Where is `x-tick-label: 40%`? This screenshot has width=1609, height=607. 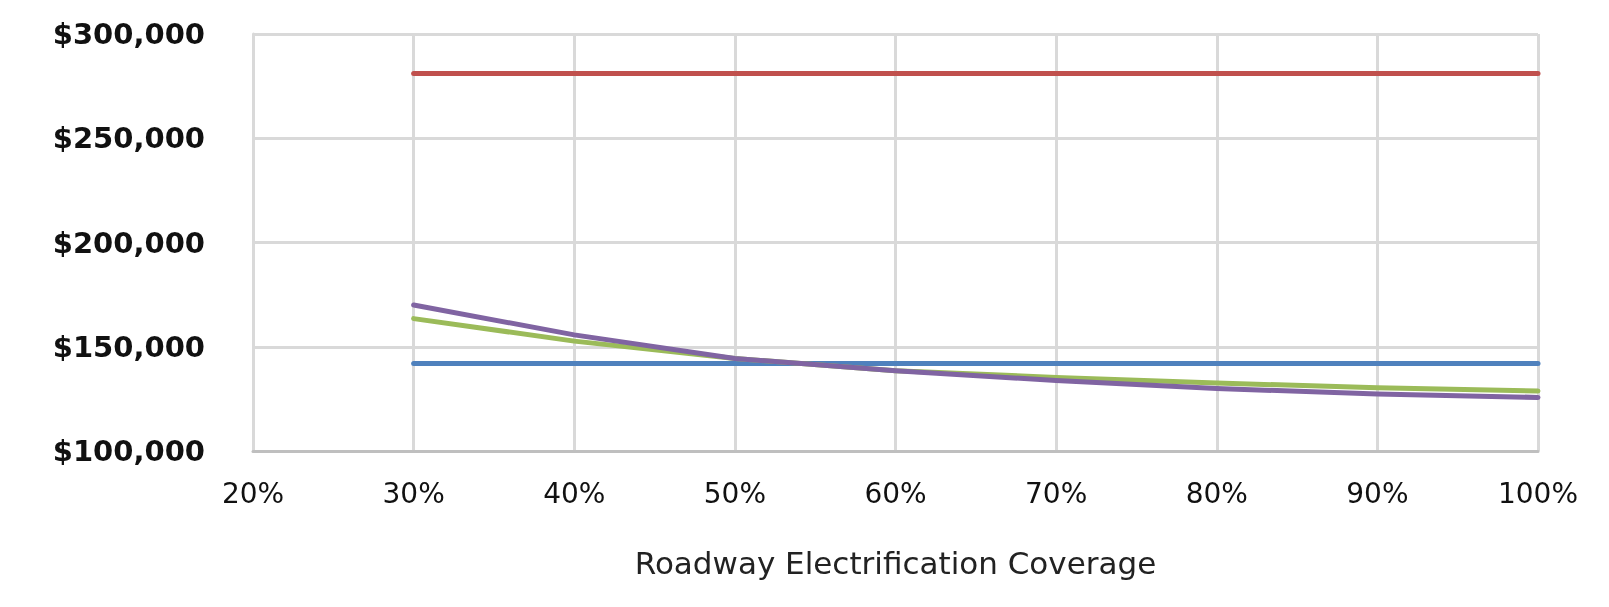 x-tick-label: 40% is located at coordinates (574, 493).